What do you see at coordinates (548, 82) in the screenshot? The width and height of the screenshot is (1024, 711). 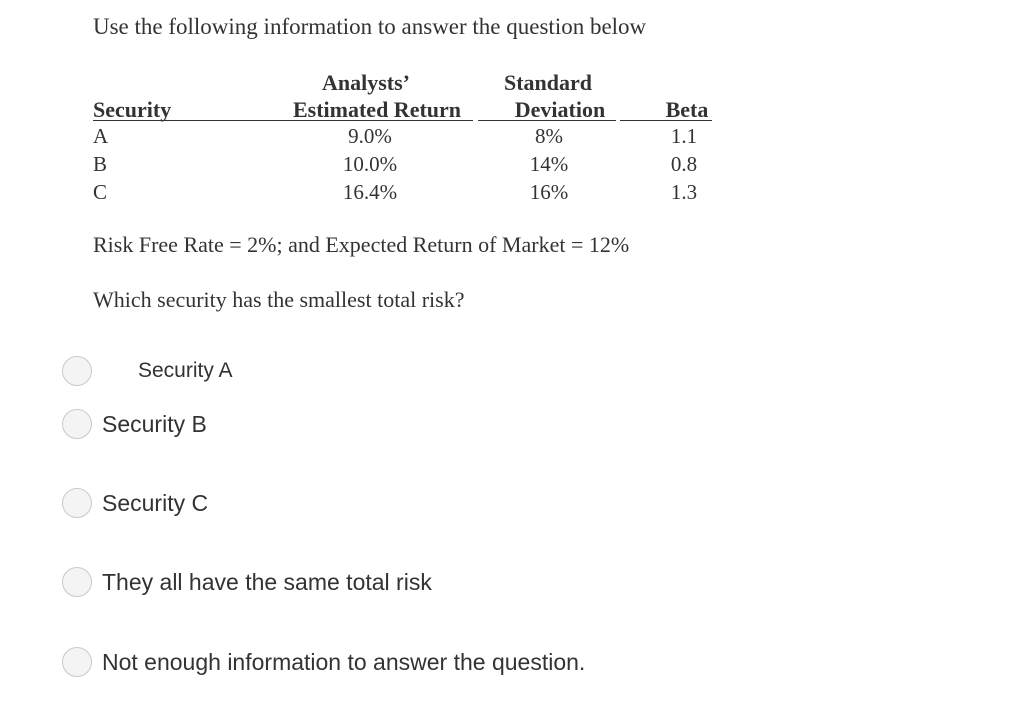 I see `header-sd-line1: Standard` at bounding box center [548, 82].